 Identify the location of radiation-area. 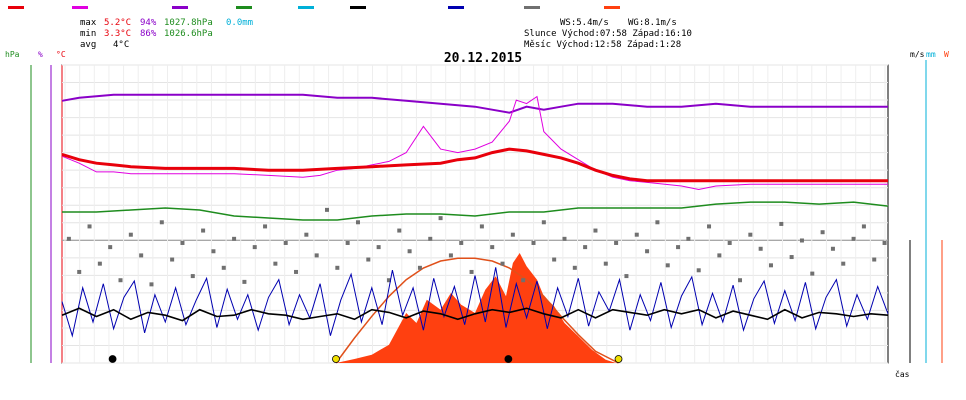
(476, 308).